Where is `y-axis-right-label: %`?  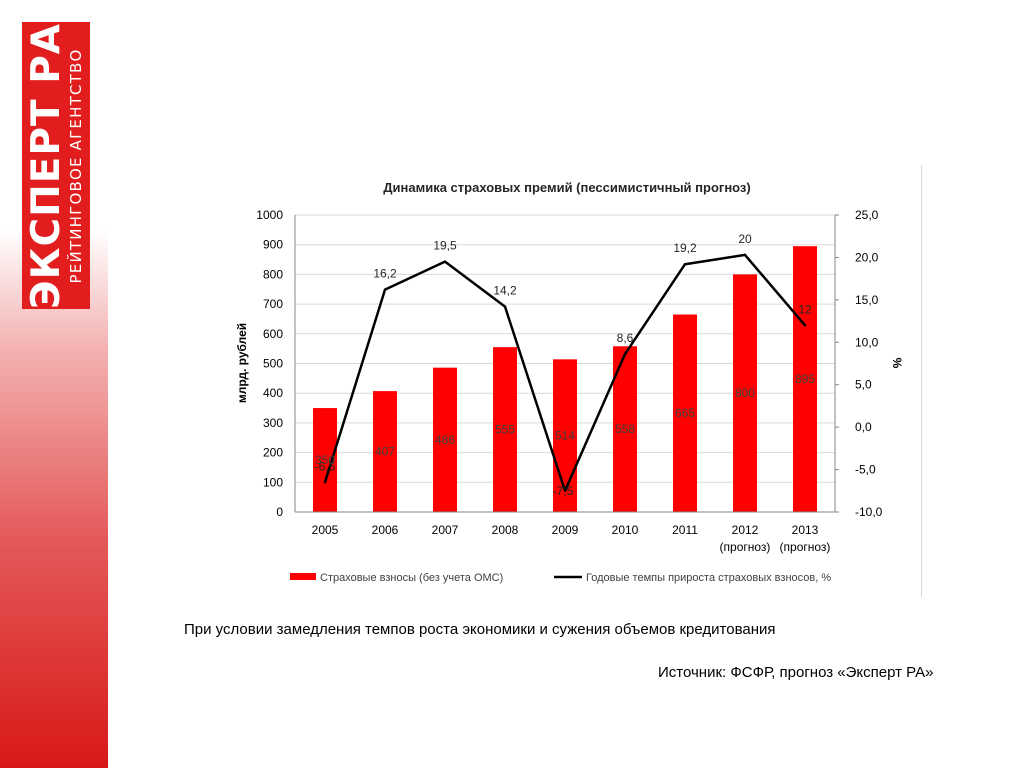 y-axis-right-label: % is located at coordinates (897, 363).